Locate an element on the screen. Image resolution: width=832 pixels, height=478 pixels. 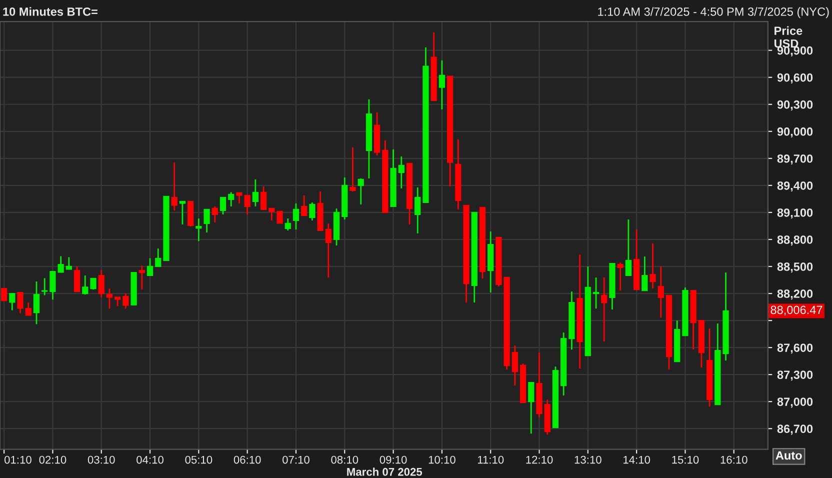
y-tick-label: 87,000 is located at coordinates (795, 403).